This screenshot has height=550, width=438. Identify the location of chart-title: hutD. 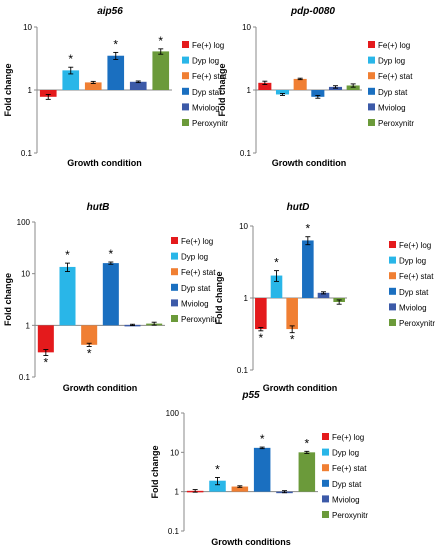
(298, 207).